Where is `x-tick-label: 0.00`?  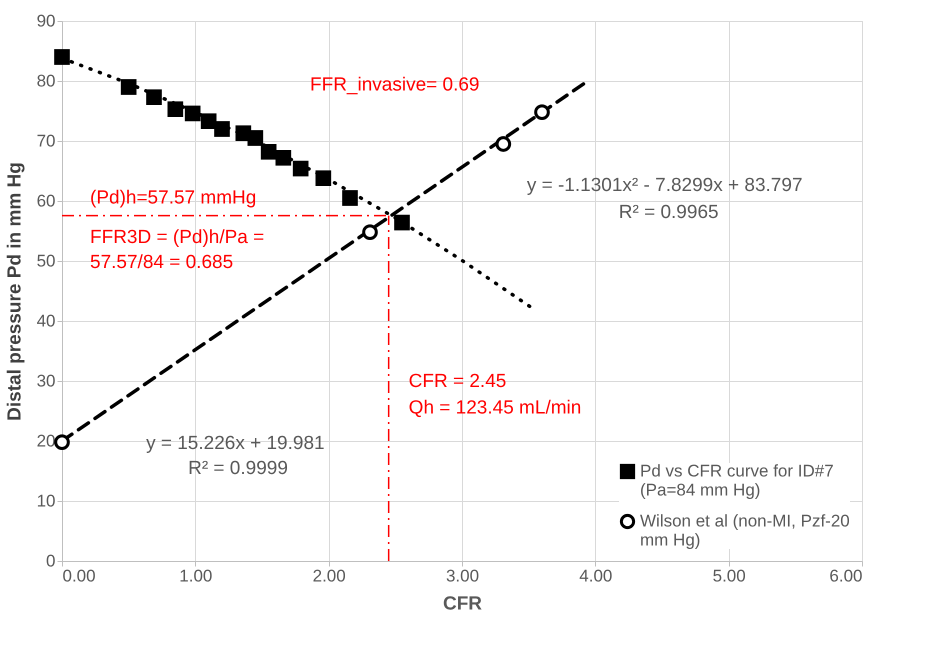 x-tick-label: 0.00 is located at coordinates (79, 576).